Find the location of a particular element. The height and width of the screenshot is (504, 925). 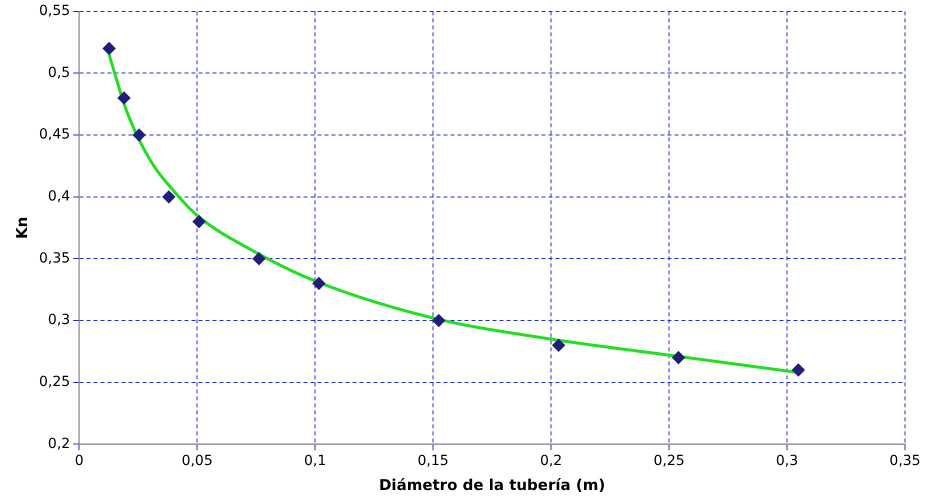

x-tick-label: 0 is located at coordinates (79, 461).